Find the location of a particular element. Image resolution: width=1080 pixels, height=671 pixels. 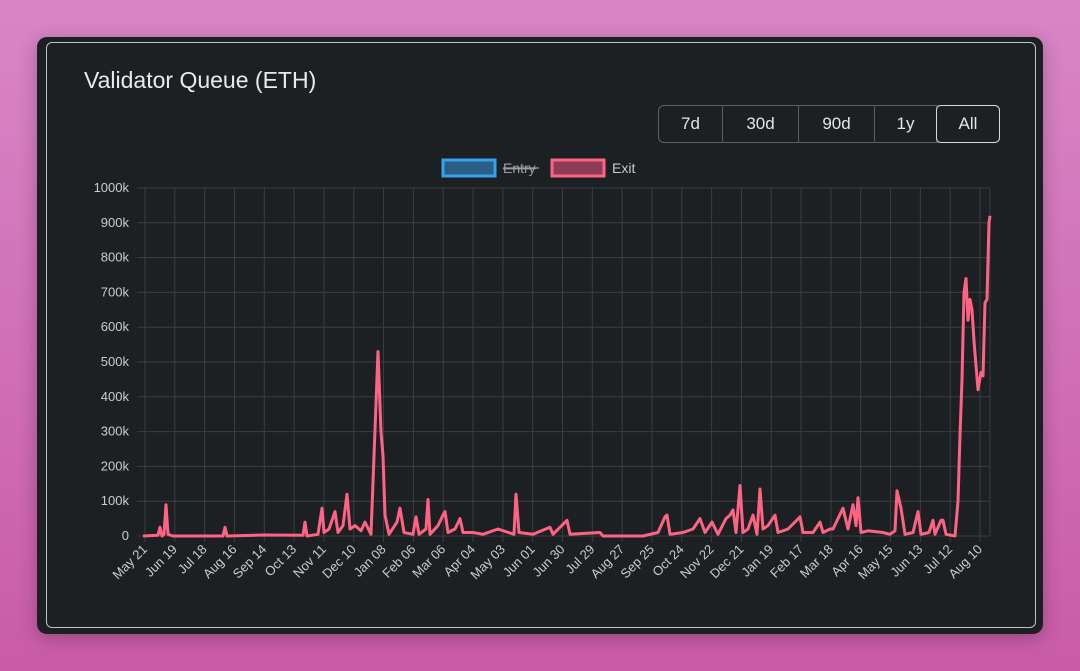

y-tick-label: 100k is located at coordinates (115, 500).